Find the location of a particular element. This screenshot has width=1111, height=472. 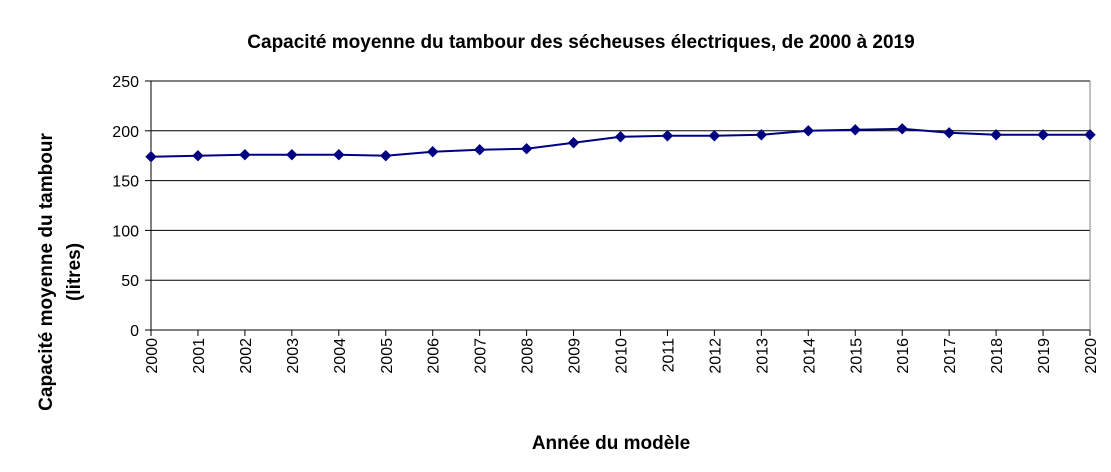

x-tick-label: 2001 is located at coordinates (199, 356).